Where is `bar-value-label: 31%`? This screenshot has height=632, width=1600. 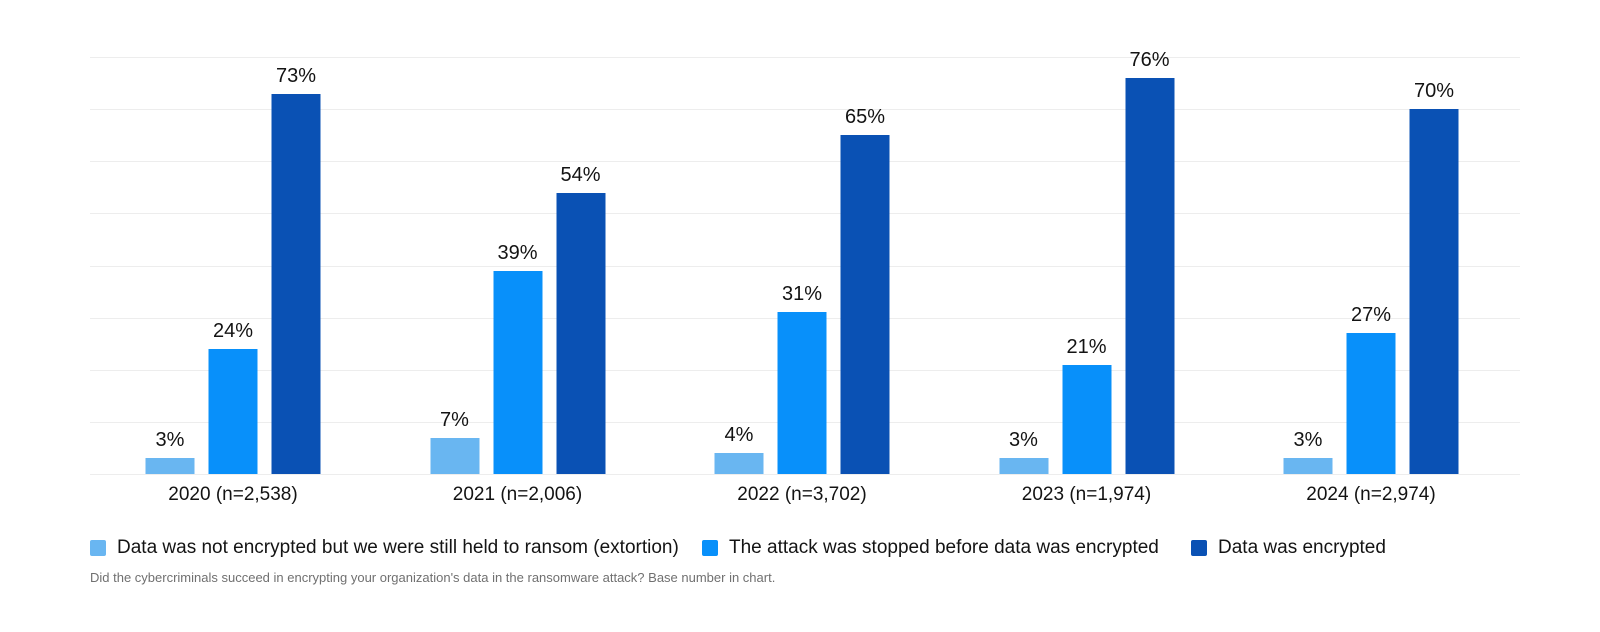 bar-value-label: 31% is located at coordinates (802, 294).